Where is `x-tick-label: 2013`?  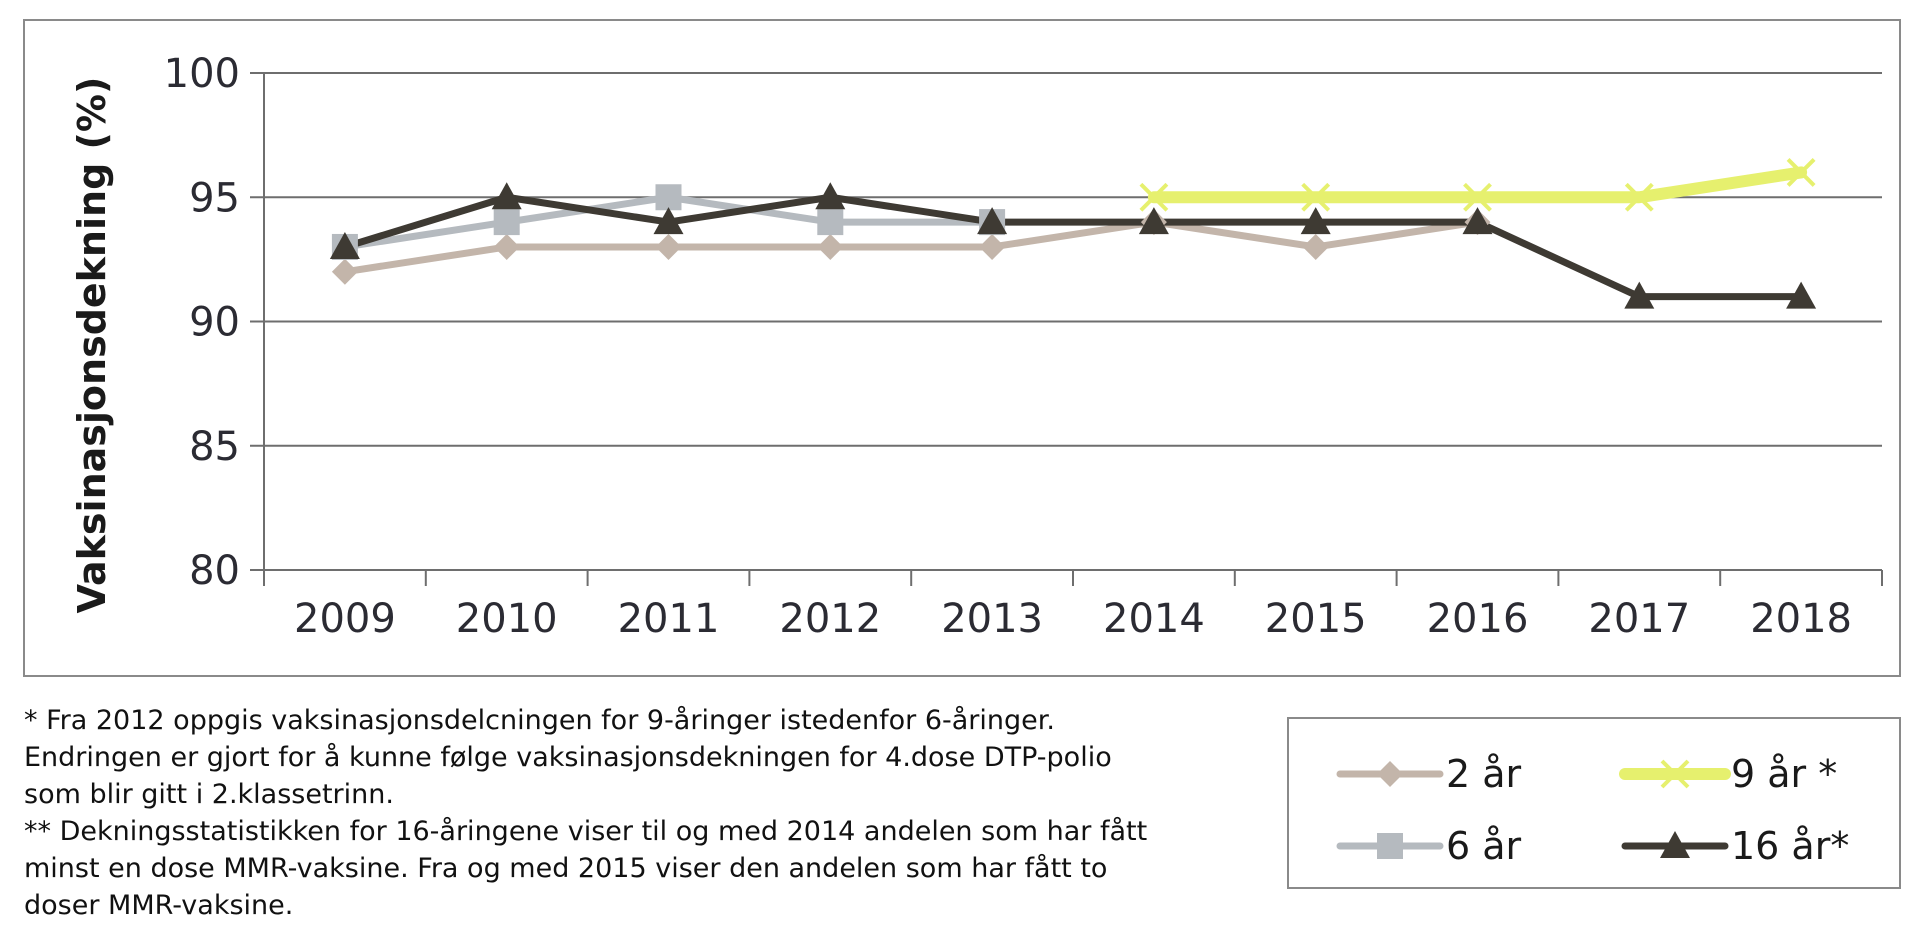 x-tick-label: 2013 is located at coordinates (992, 619).